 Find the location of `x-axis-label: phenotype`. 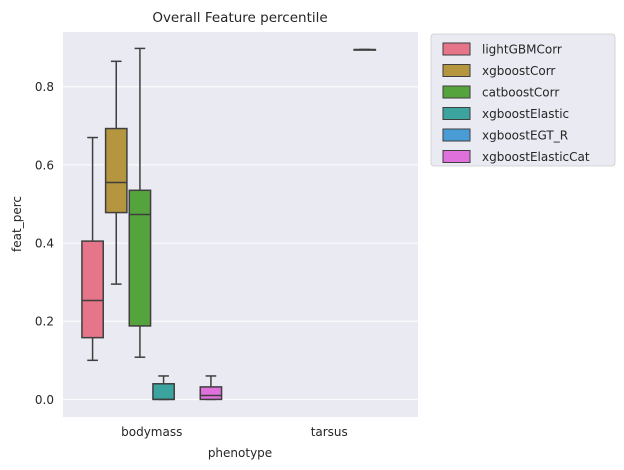

x-axis-label: phenotype is located at coordinates (240, 453).